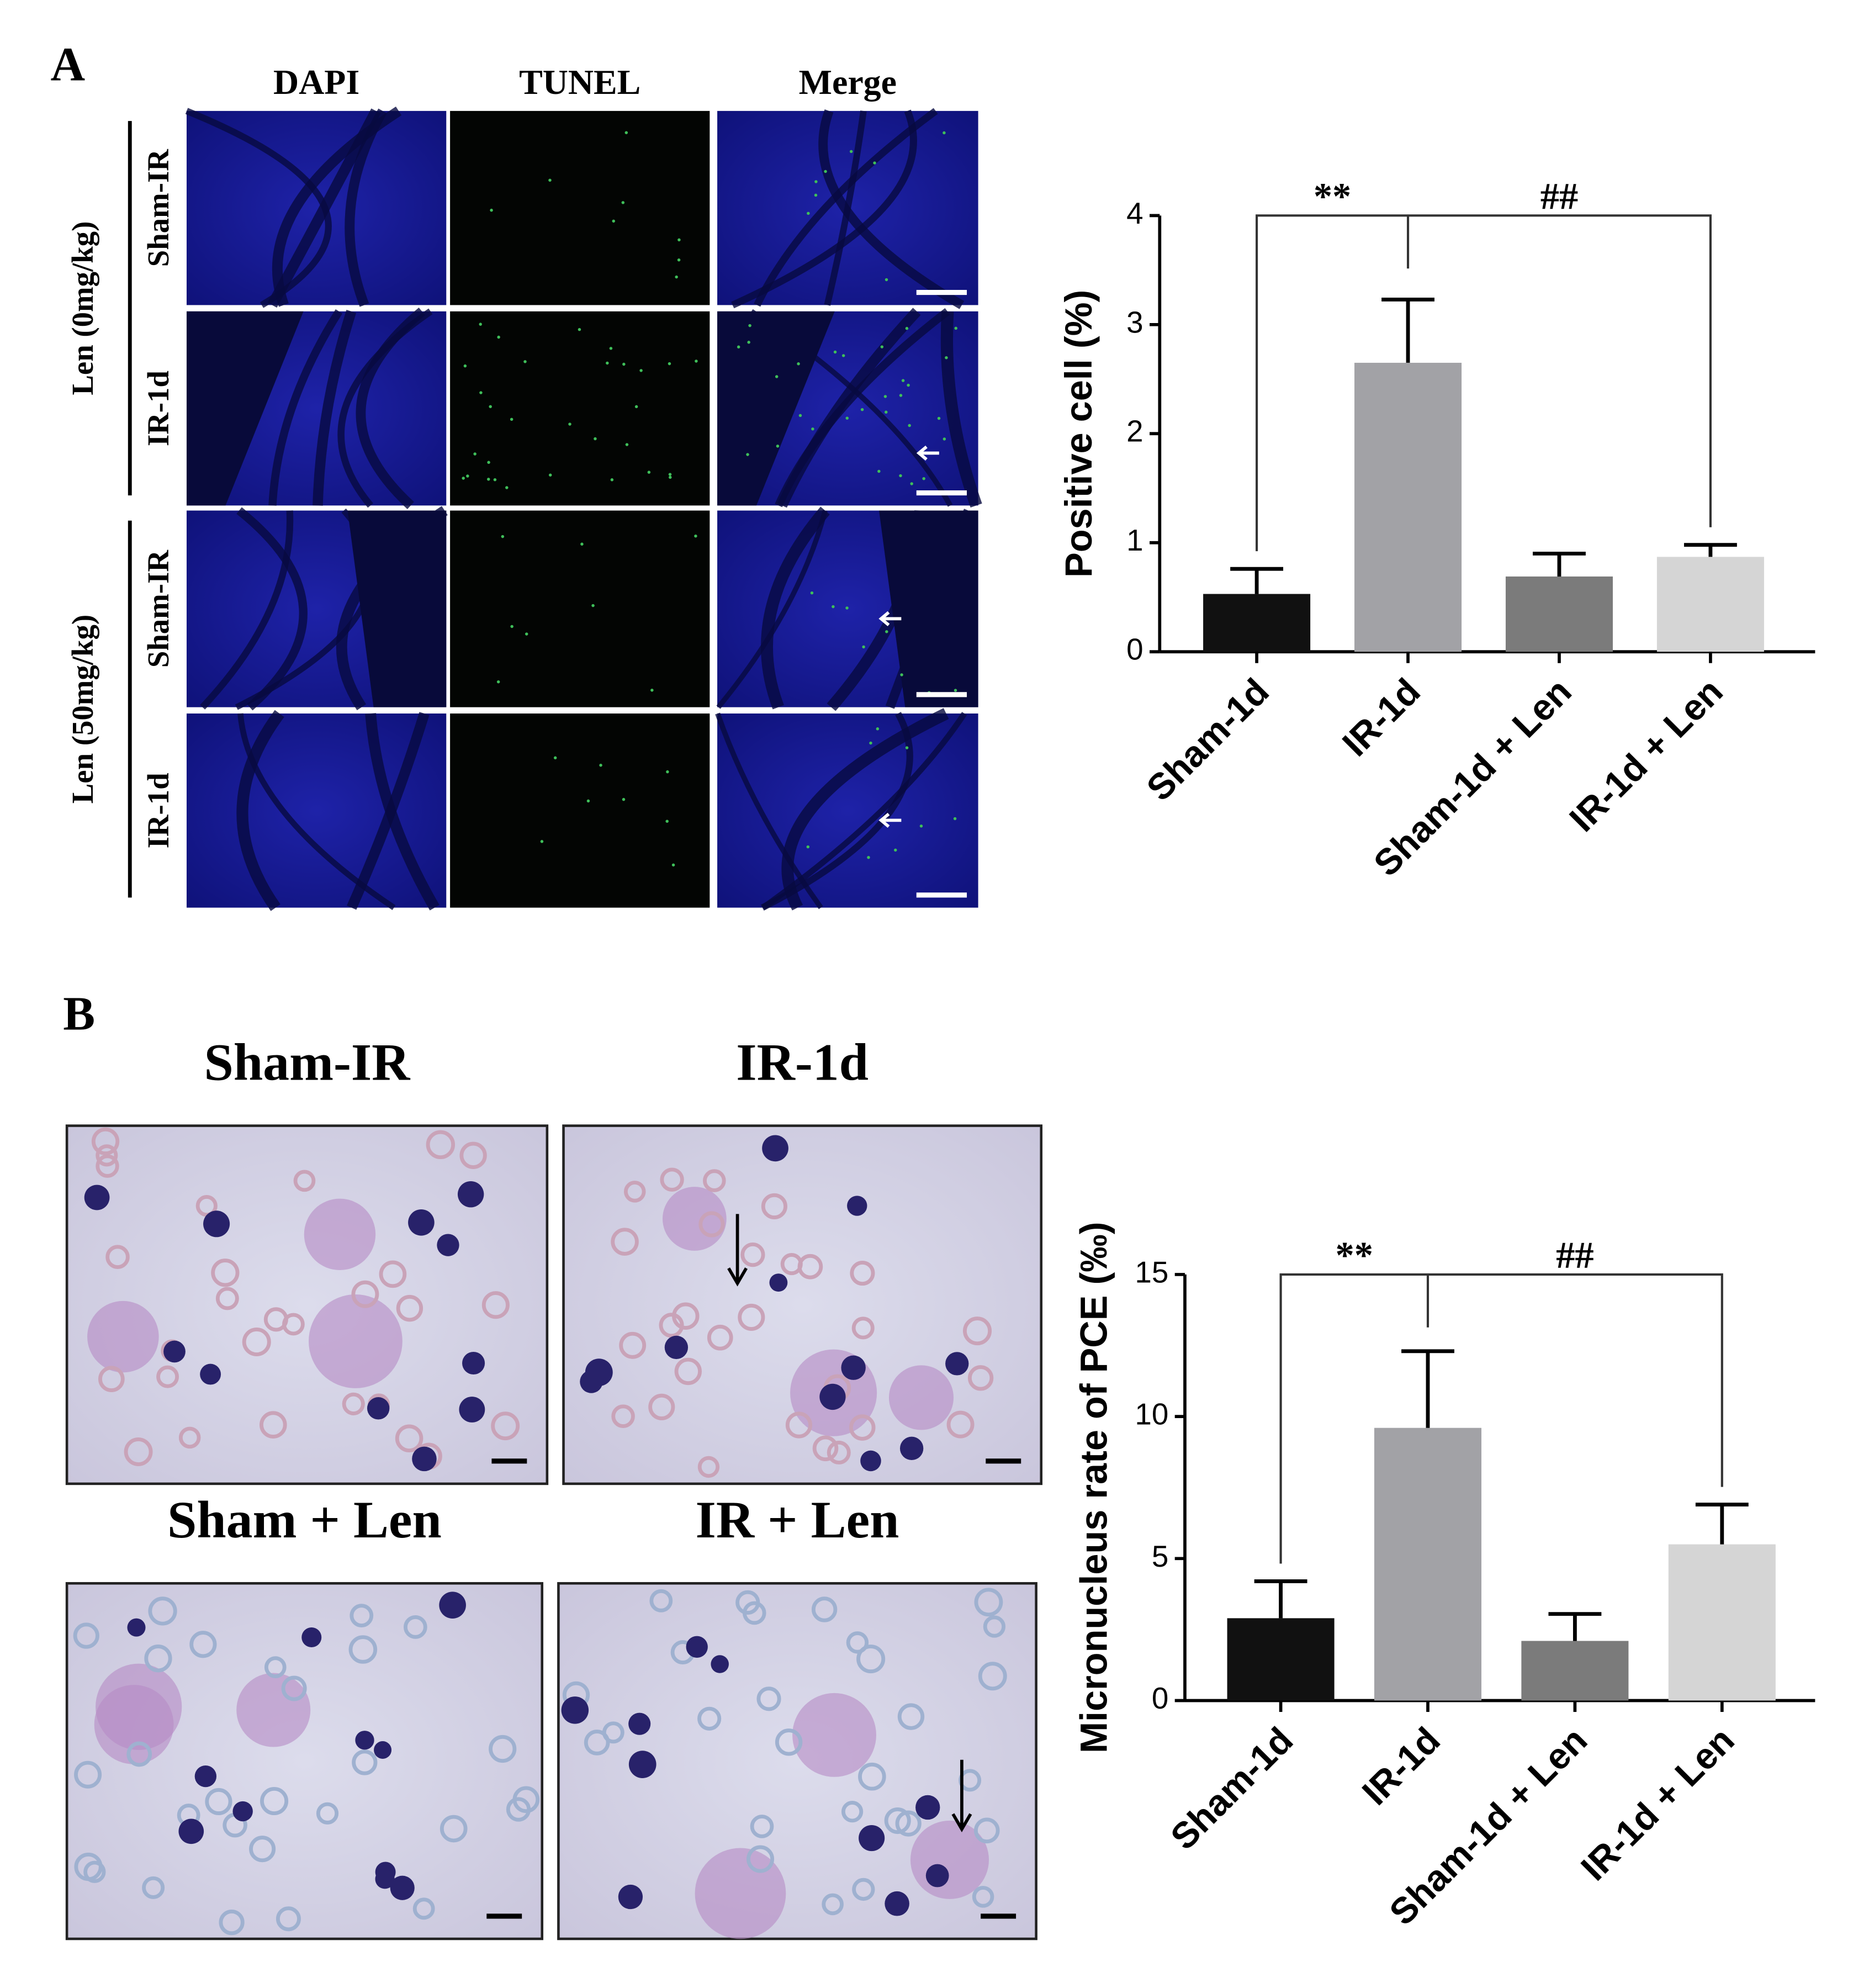  Describe the element at coordinates (1135, 431) in the screenshot. I see `y-tick-label: 2` at that location.